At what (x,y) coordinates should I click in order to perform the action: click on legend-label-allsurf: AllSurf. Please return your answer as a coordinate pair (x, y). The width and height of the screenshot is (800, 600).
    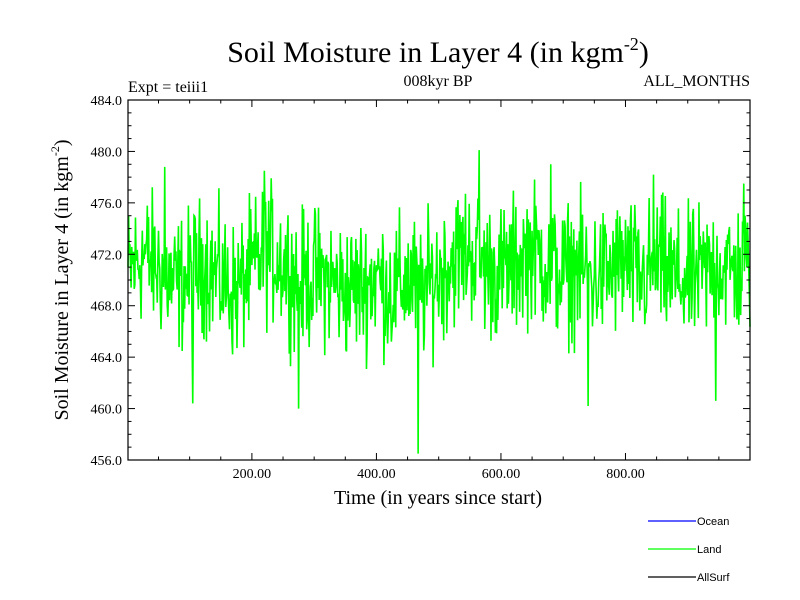
    Looking at the image, I should click on (713, 578).